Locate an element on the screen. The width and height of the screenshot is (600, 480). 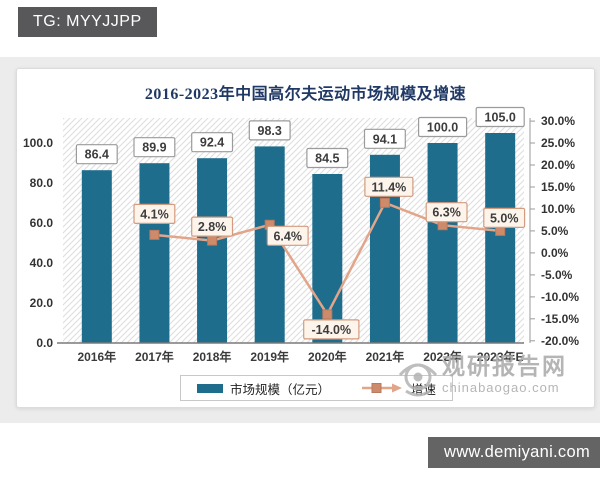
growth-label: 11.4% is located at coordinates (389, 187).